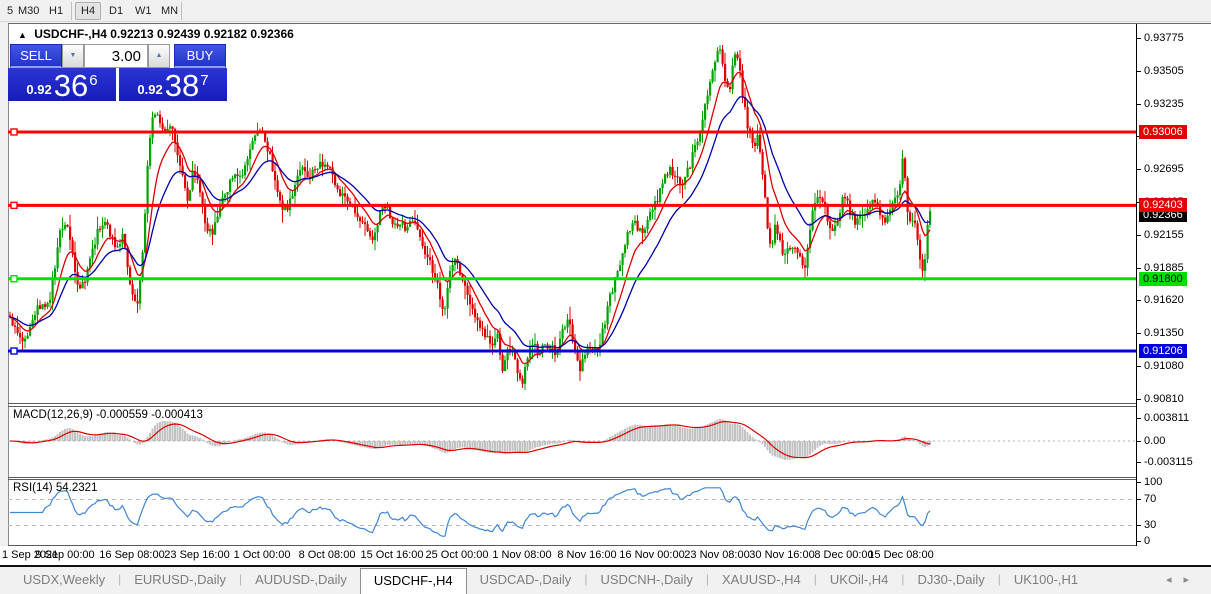 This screenshot has height=594, width=1211. I want to click on time-tick-label: 1 Nov 08:00, so click(522, 555).